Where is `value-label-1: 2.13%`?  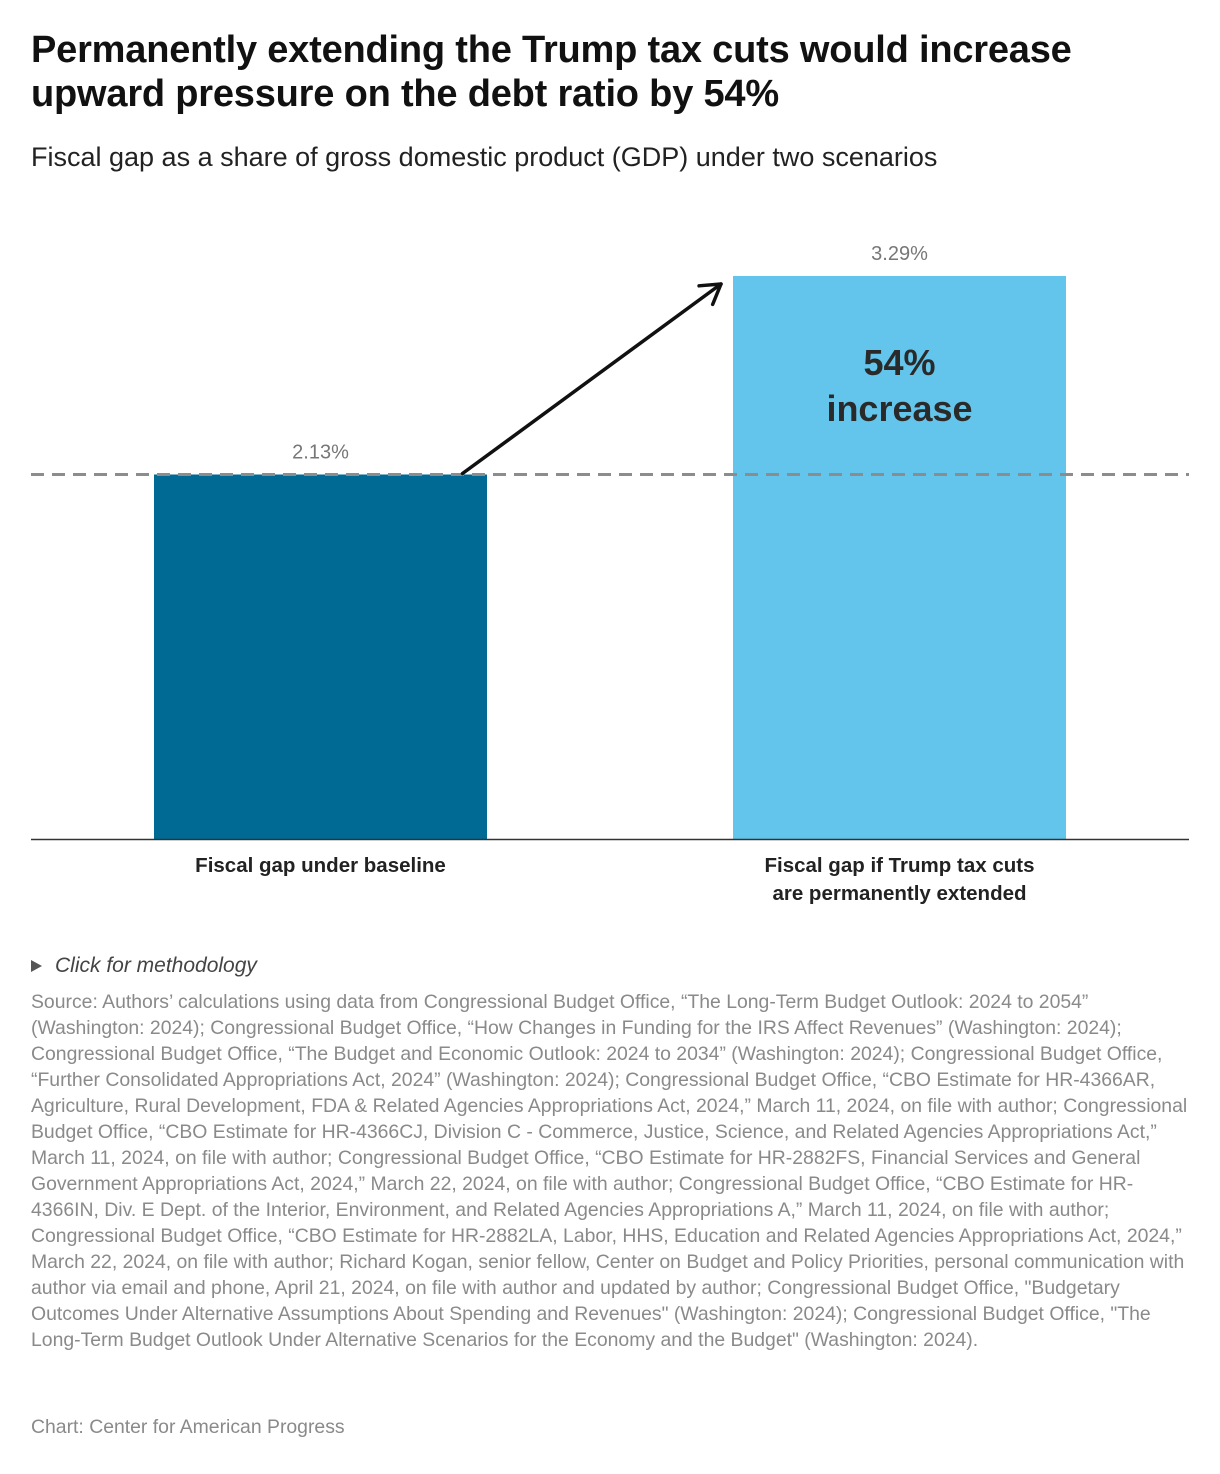
value-label-1: 2.13% is located at coordinates (320, 453).